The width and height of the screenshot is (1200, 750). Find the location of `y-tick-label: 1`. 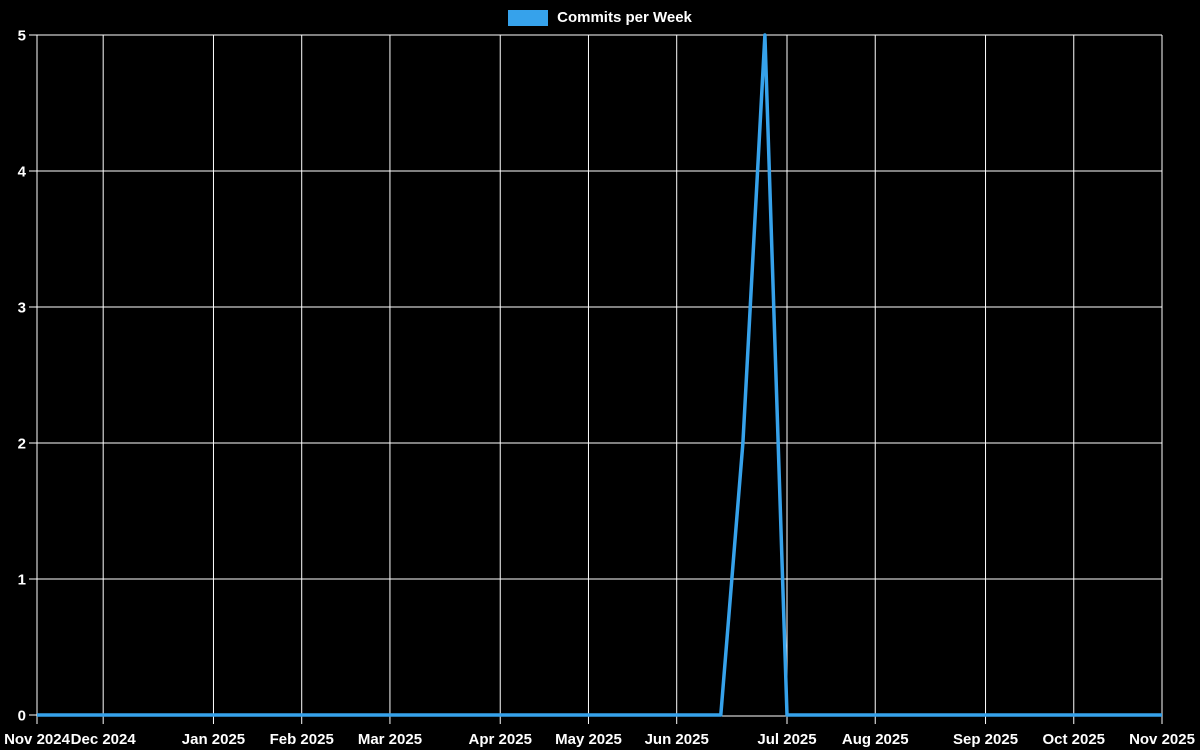

y-tick-label: 1 is located at coordinates (22, 580).